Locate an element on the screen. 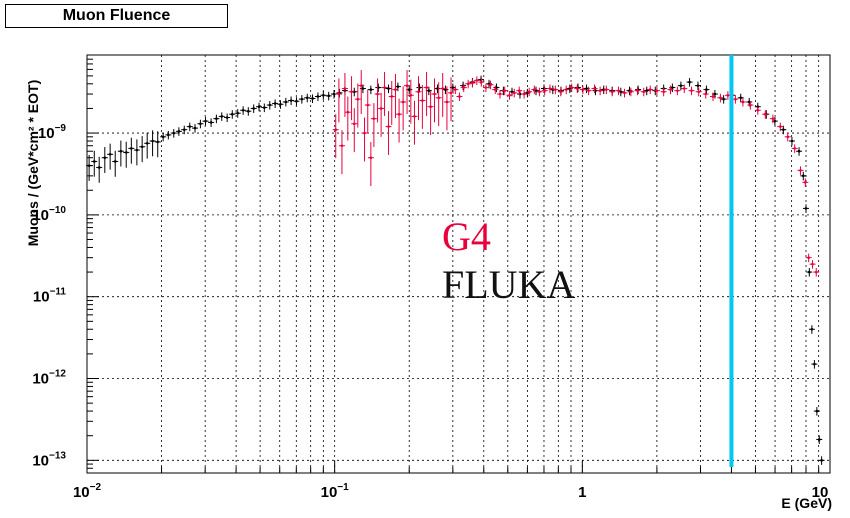 The image size is (850, 518). x-tick-exponent: −1 is located at coordinates (343, 487).